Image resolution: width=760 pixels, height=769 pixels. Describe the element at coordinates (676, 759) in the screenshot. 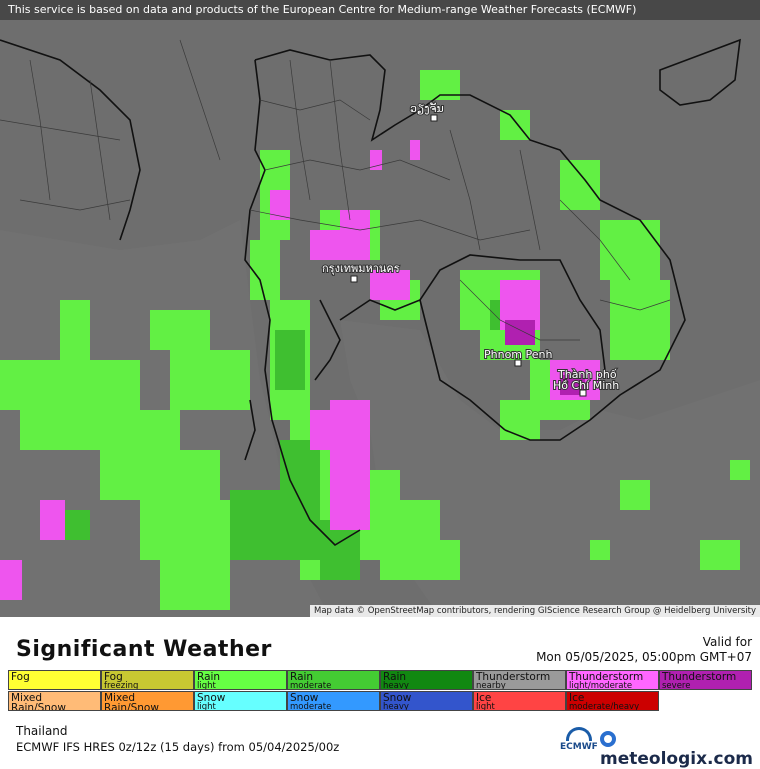

I see `meteologix-text: meteologix.com` at that location.